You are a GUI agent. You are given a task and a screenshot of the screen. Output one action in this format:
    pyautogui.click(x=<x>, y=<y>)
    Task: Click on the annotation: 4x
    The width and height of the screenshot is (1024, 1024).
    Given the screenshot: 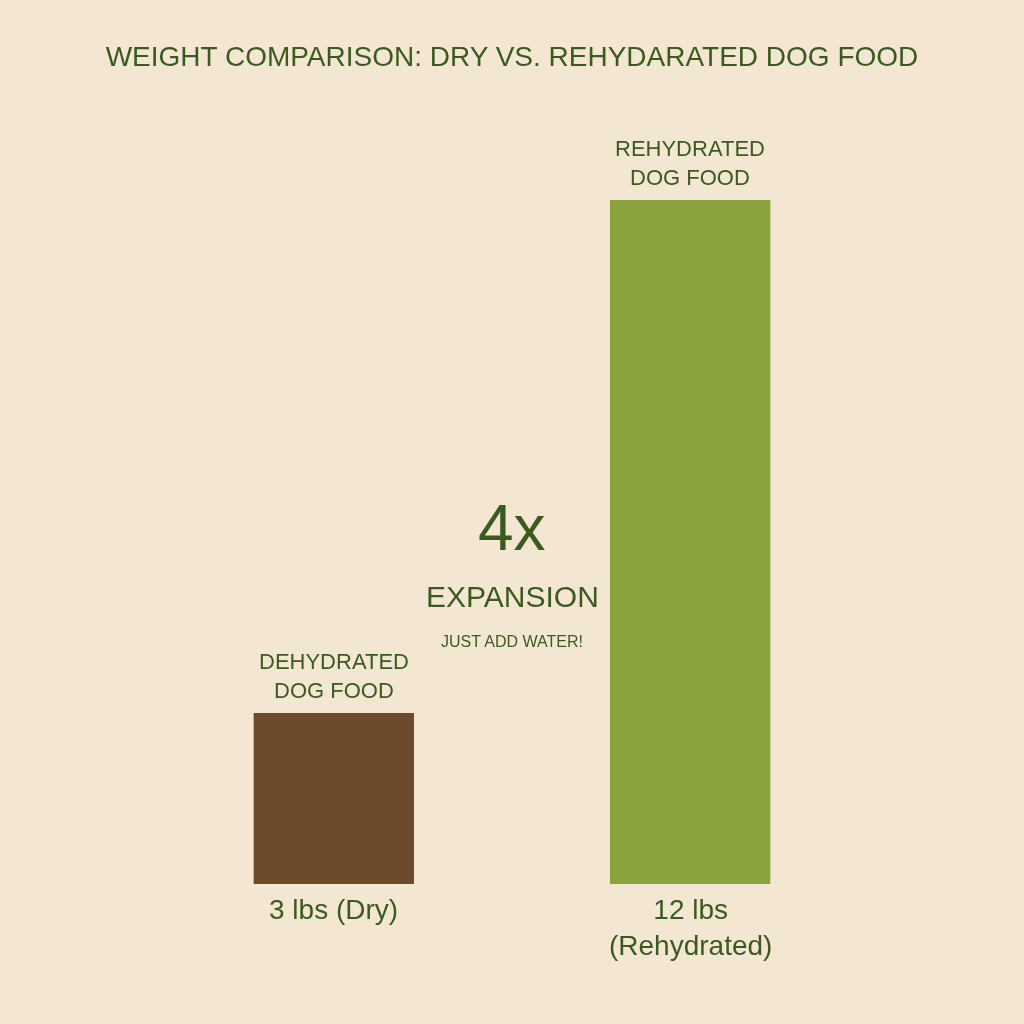 What is the action you would take?
    pyautogui.click(x=512, y=528)
    